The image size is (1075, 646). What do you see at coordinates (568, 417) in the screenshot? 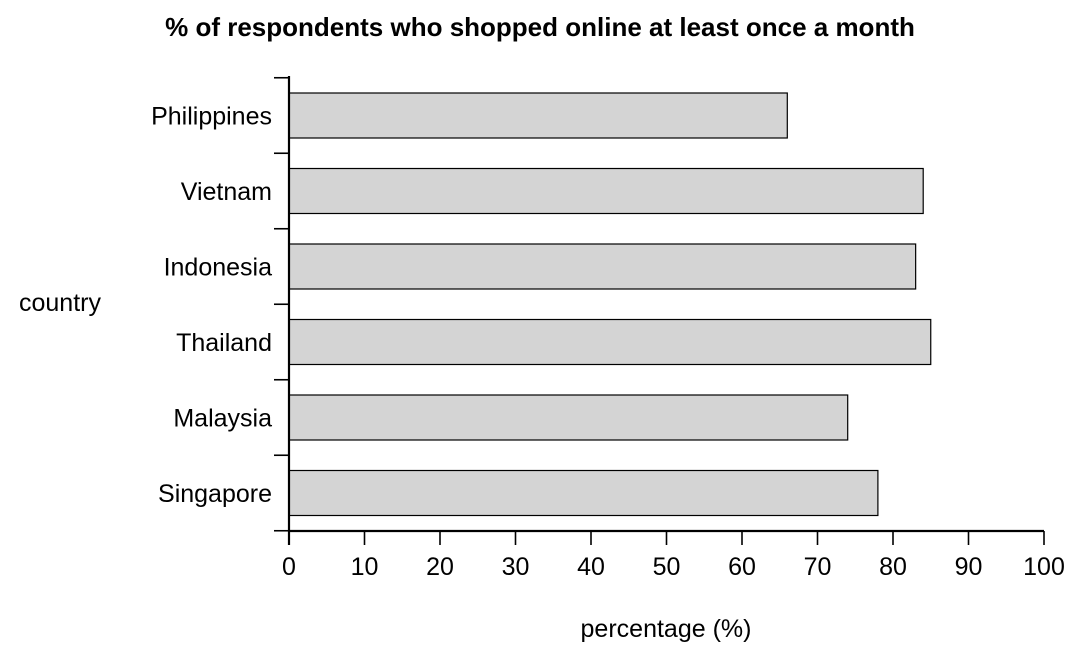
I see `bar-malaysia` at bounding box center [568, 417].